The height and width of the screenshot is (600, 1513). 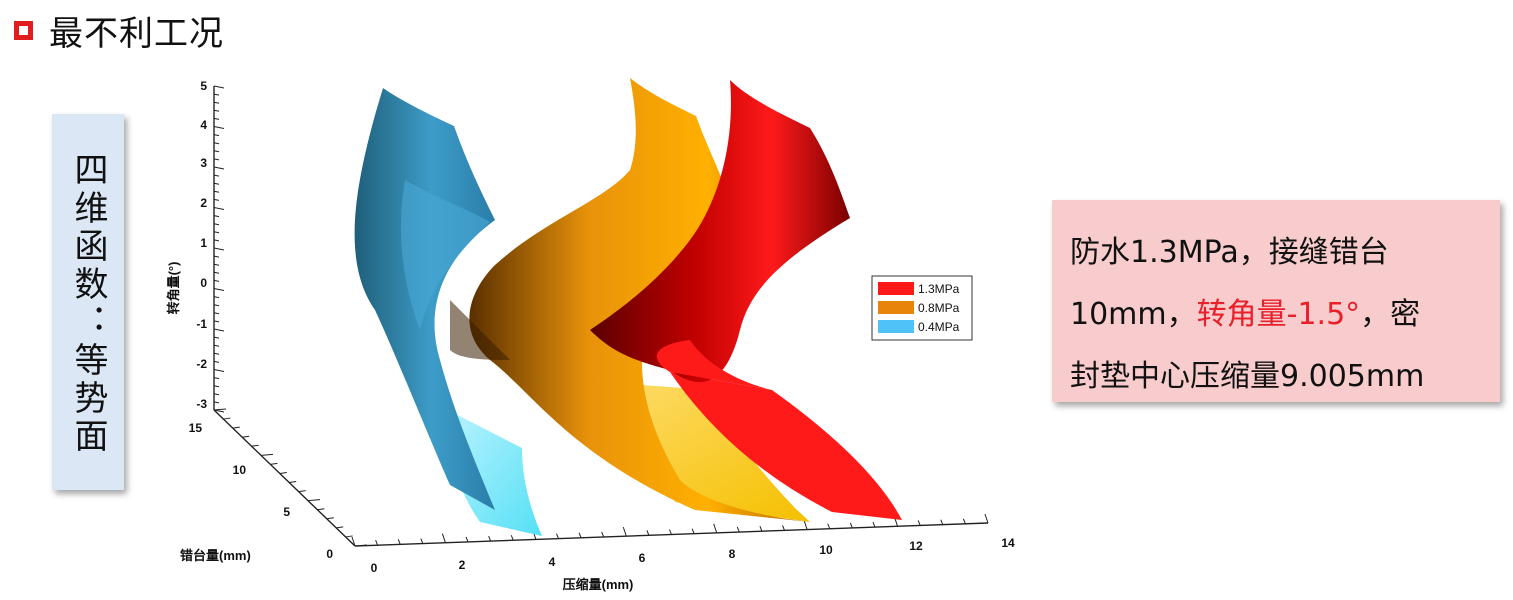 What do you see at coordinates (201, 404) in the screenshot?
I see `z-tick-label: -3` at bounding box center [201, 404].